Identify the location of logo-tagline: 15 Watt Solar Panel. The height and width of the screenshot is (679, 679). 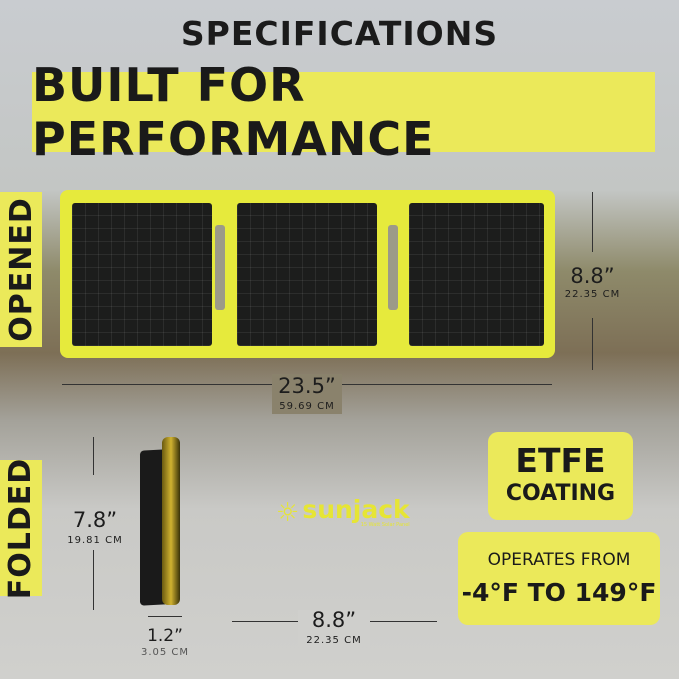
(385, 525).